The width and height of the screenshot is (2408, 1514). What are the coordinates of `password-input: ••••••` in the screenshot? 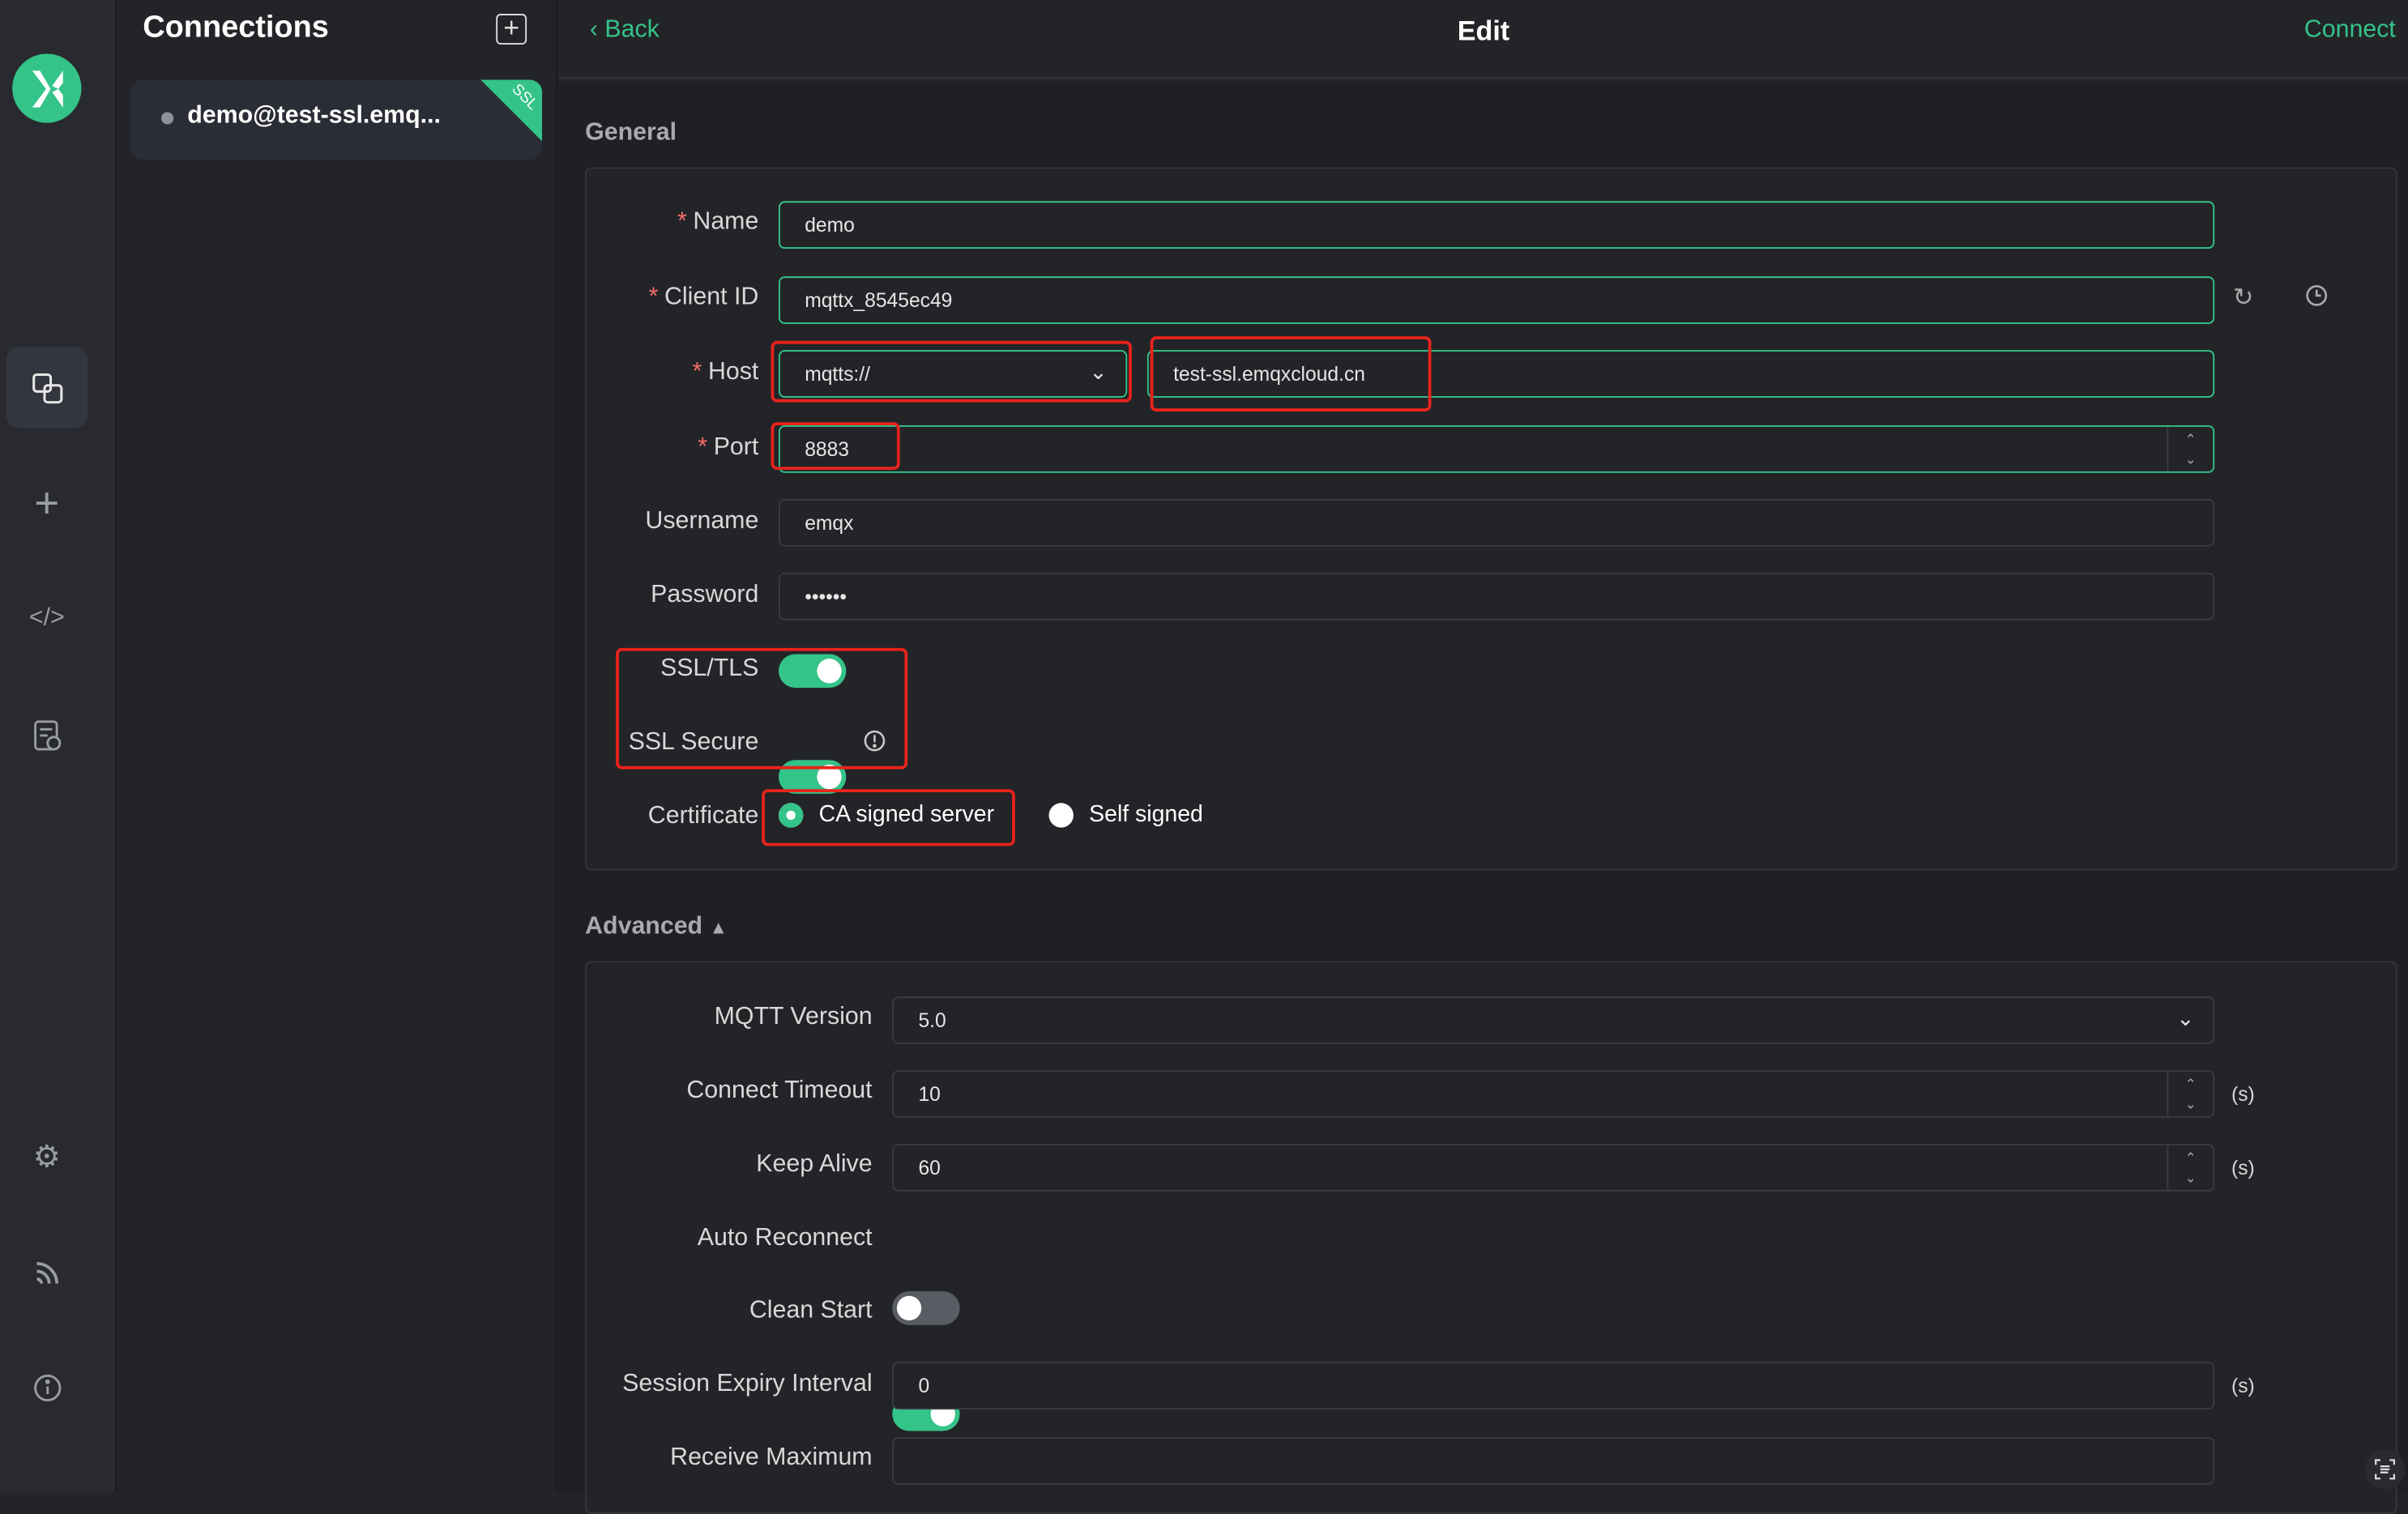 It's located at (1496, 596).